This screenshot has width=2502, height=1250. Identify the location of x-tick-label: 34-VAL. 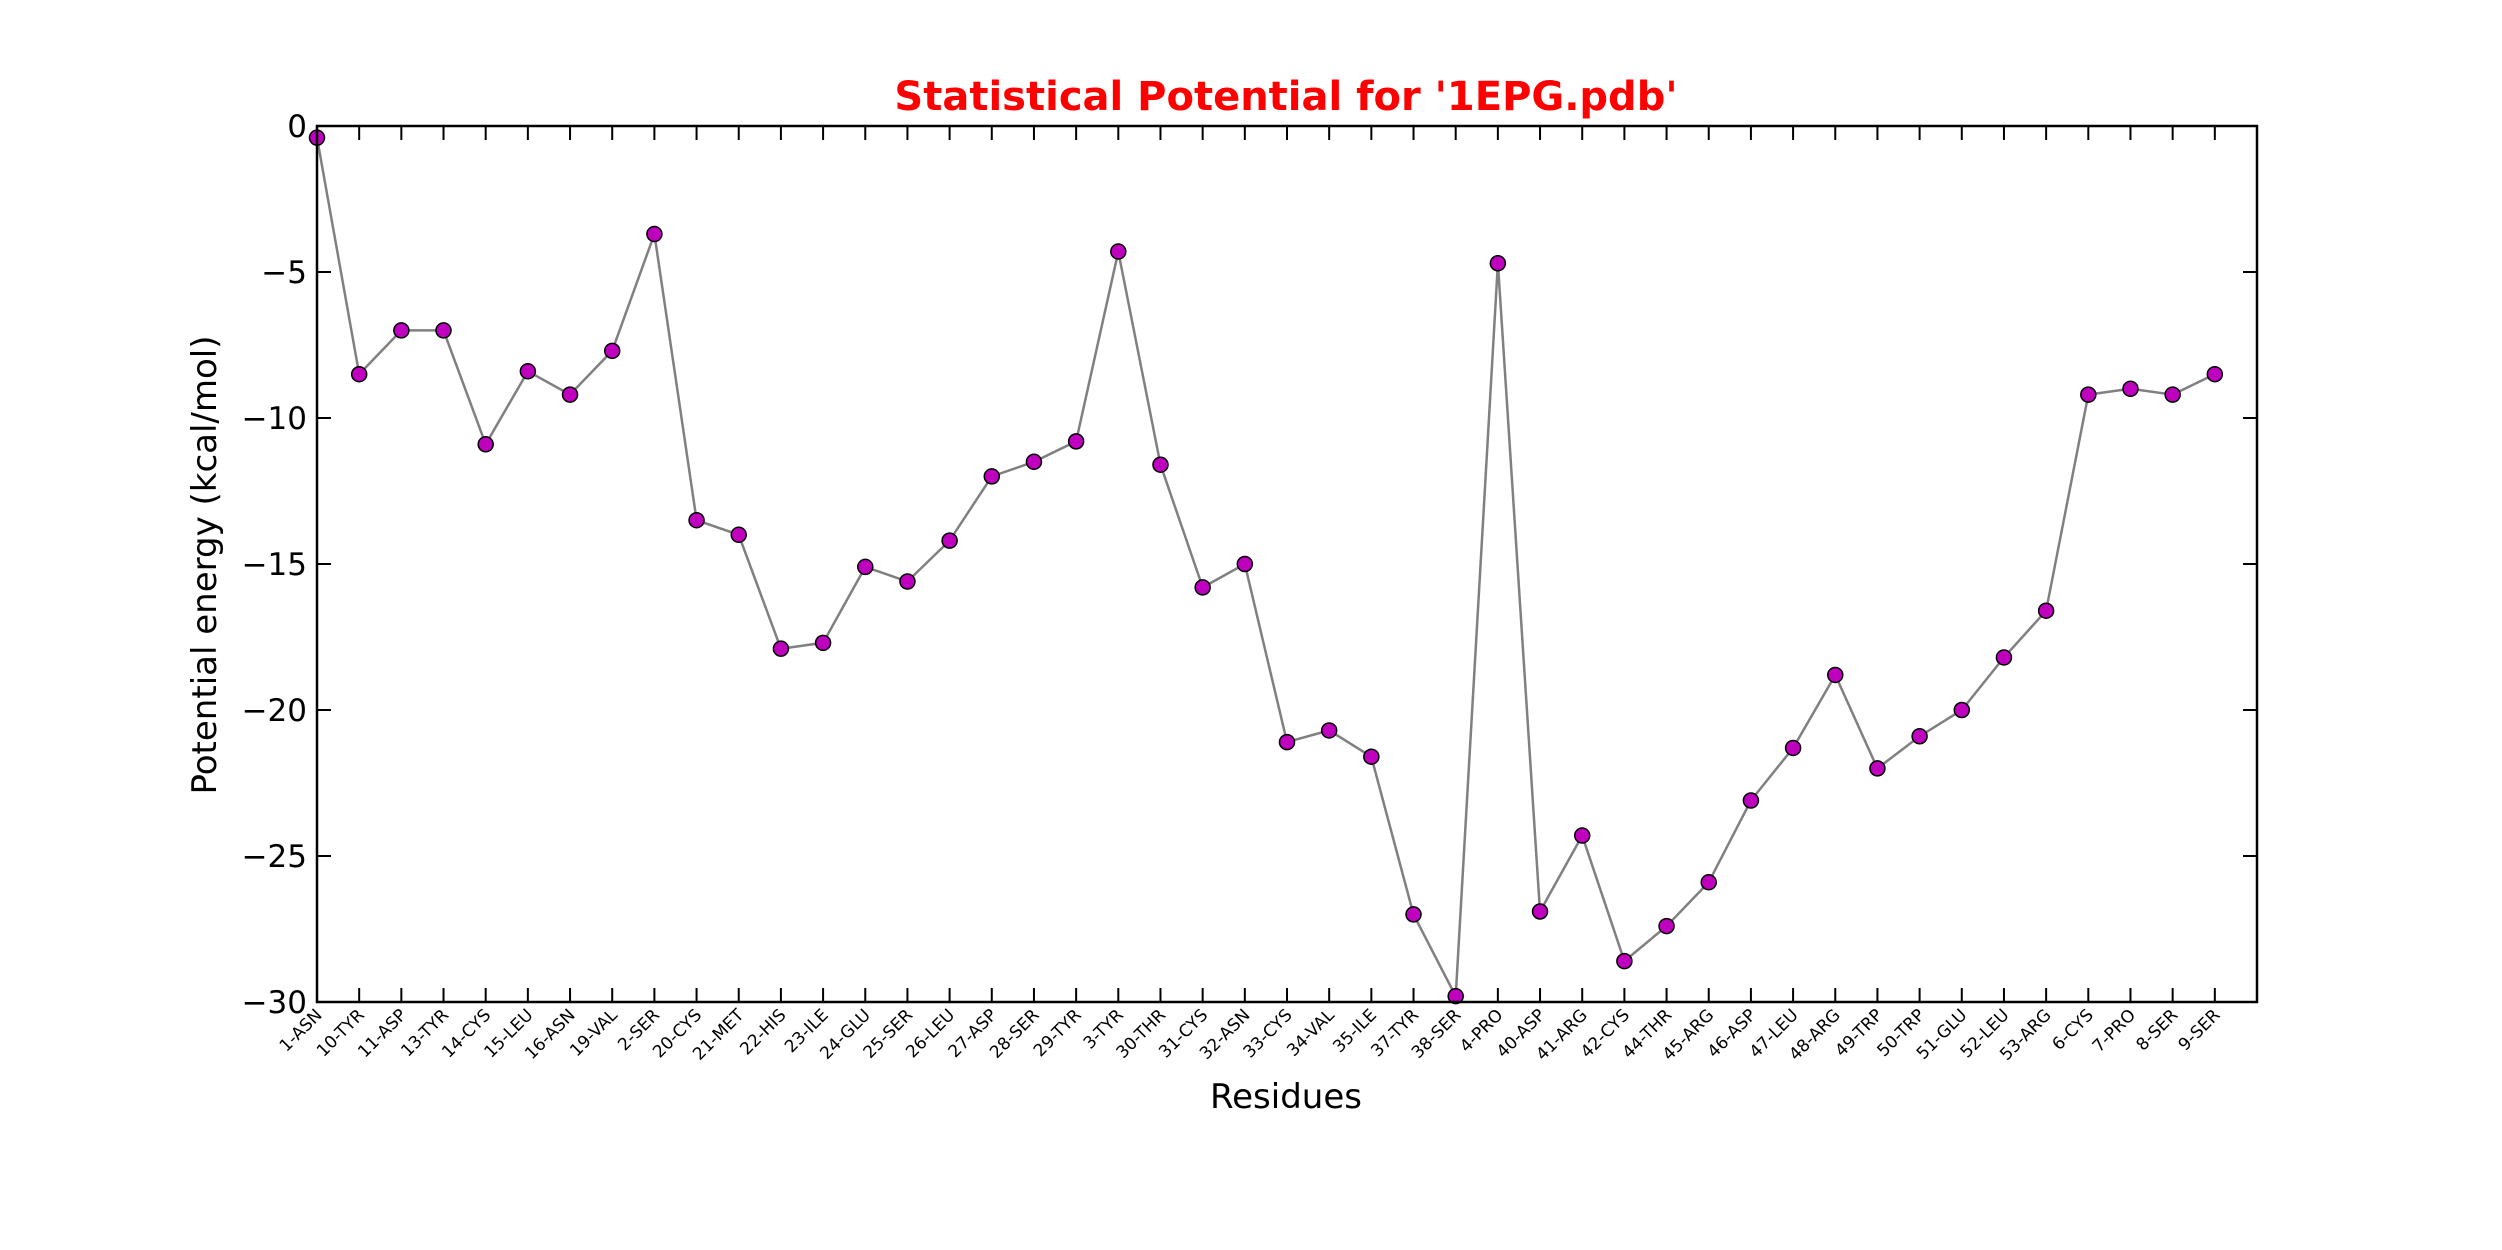
(1311, 1033).